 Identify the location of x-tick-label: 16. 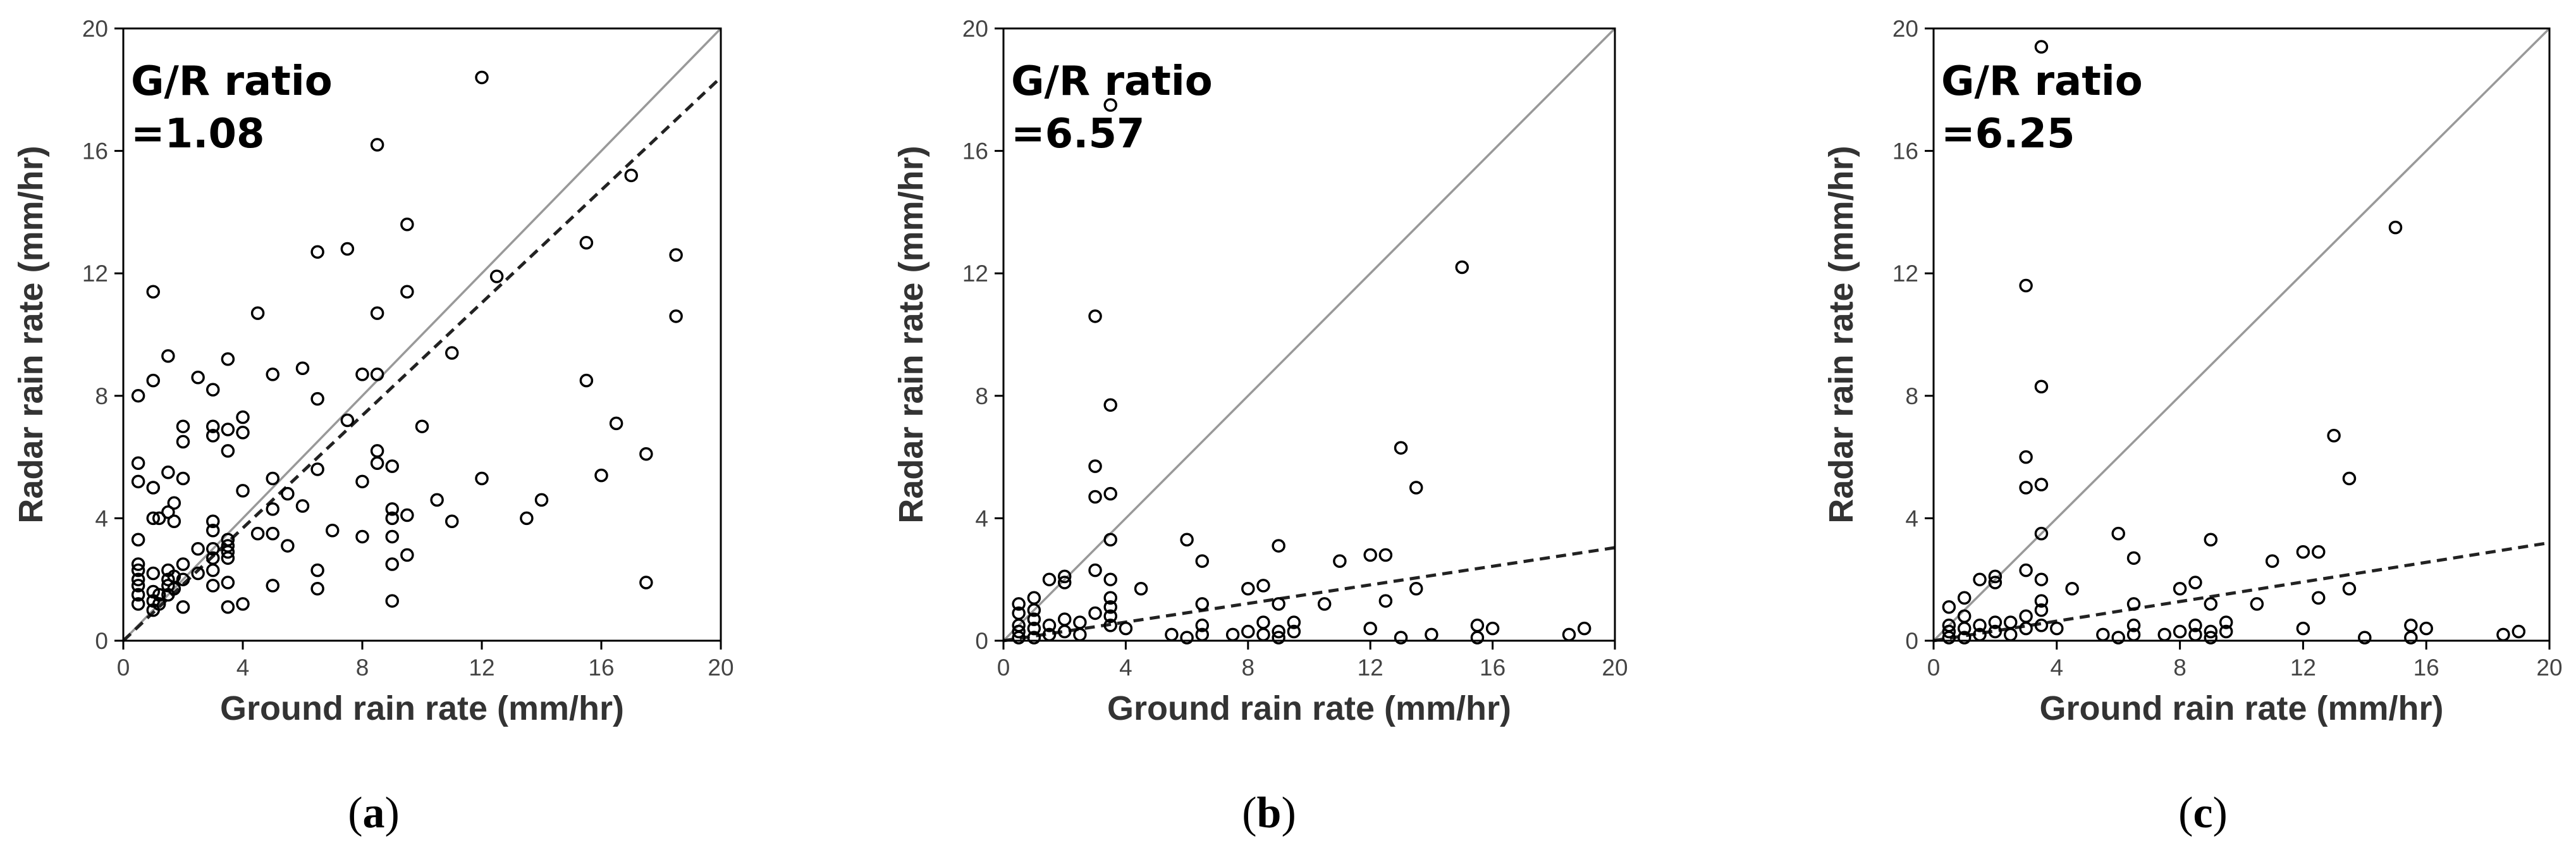
(1493, 668).